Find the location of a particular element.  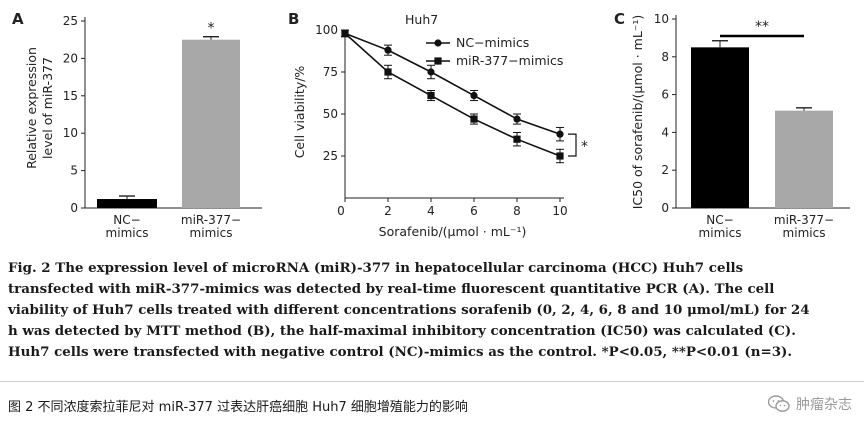

y-tick-label: 2 is located at coordinates (665, 170).